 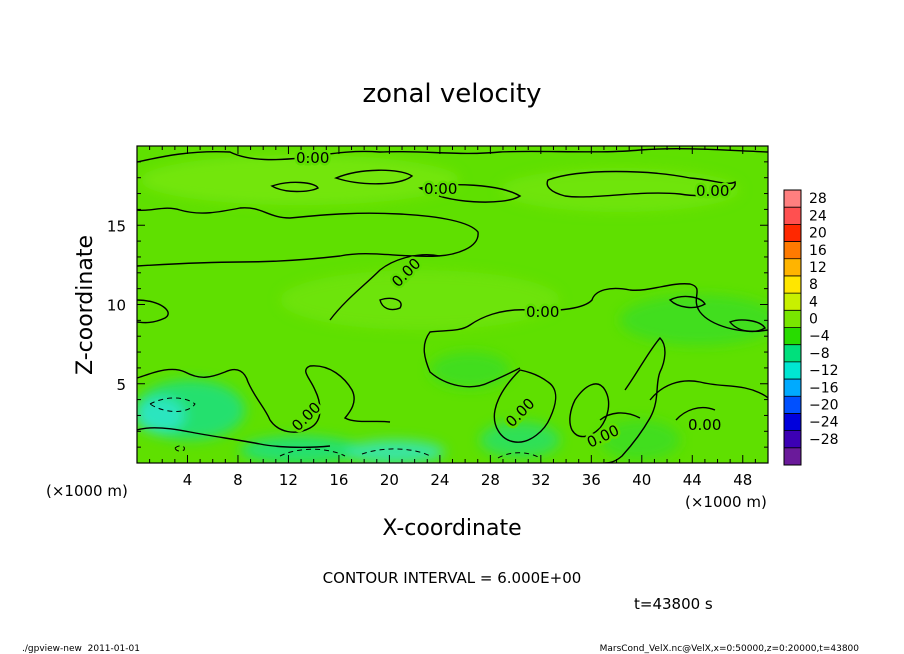 What do you see at coordinates (116, 306) in the screenshot?
I see `y-tick-label: 10` at bounding box center [116, 306].